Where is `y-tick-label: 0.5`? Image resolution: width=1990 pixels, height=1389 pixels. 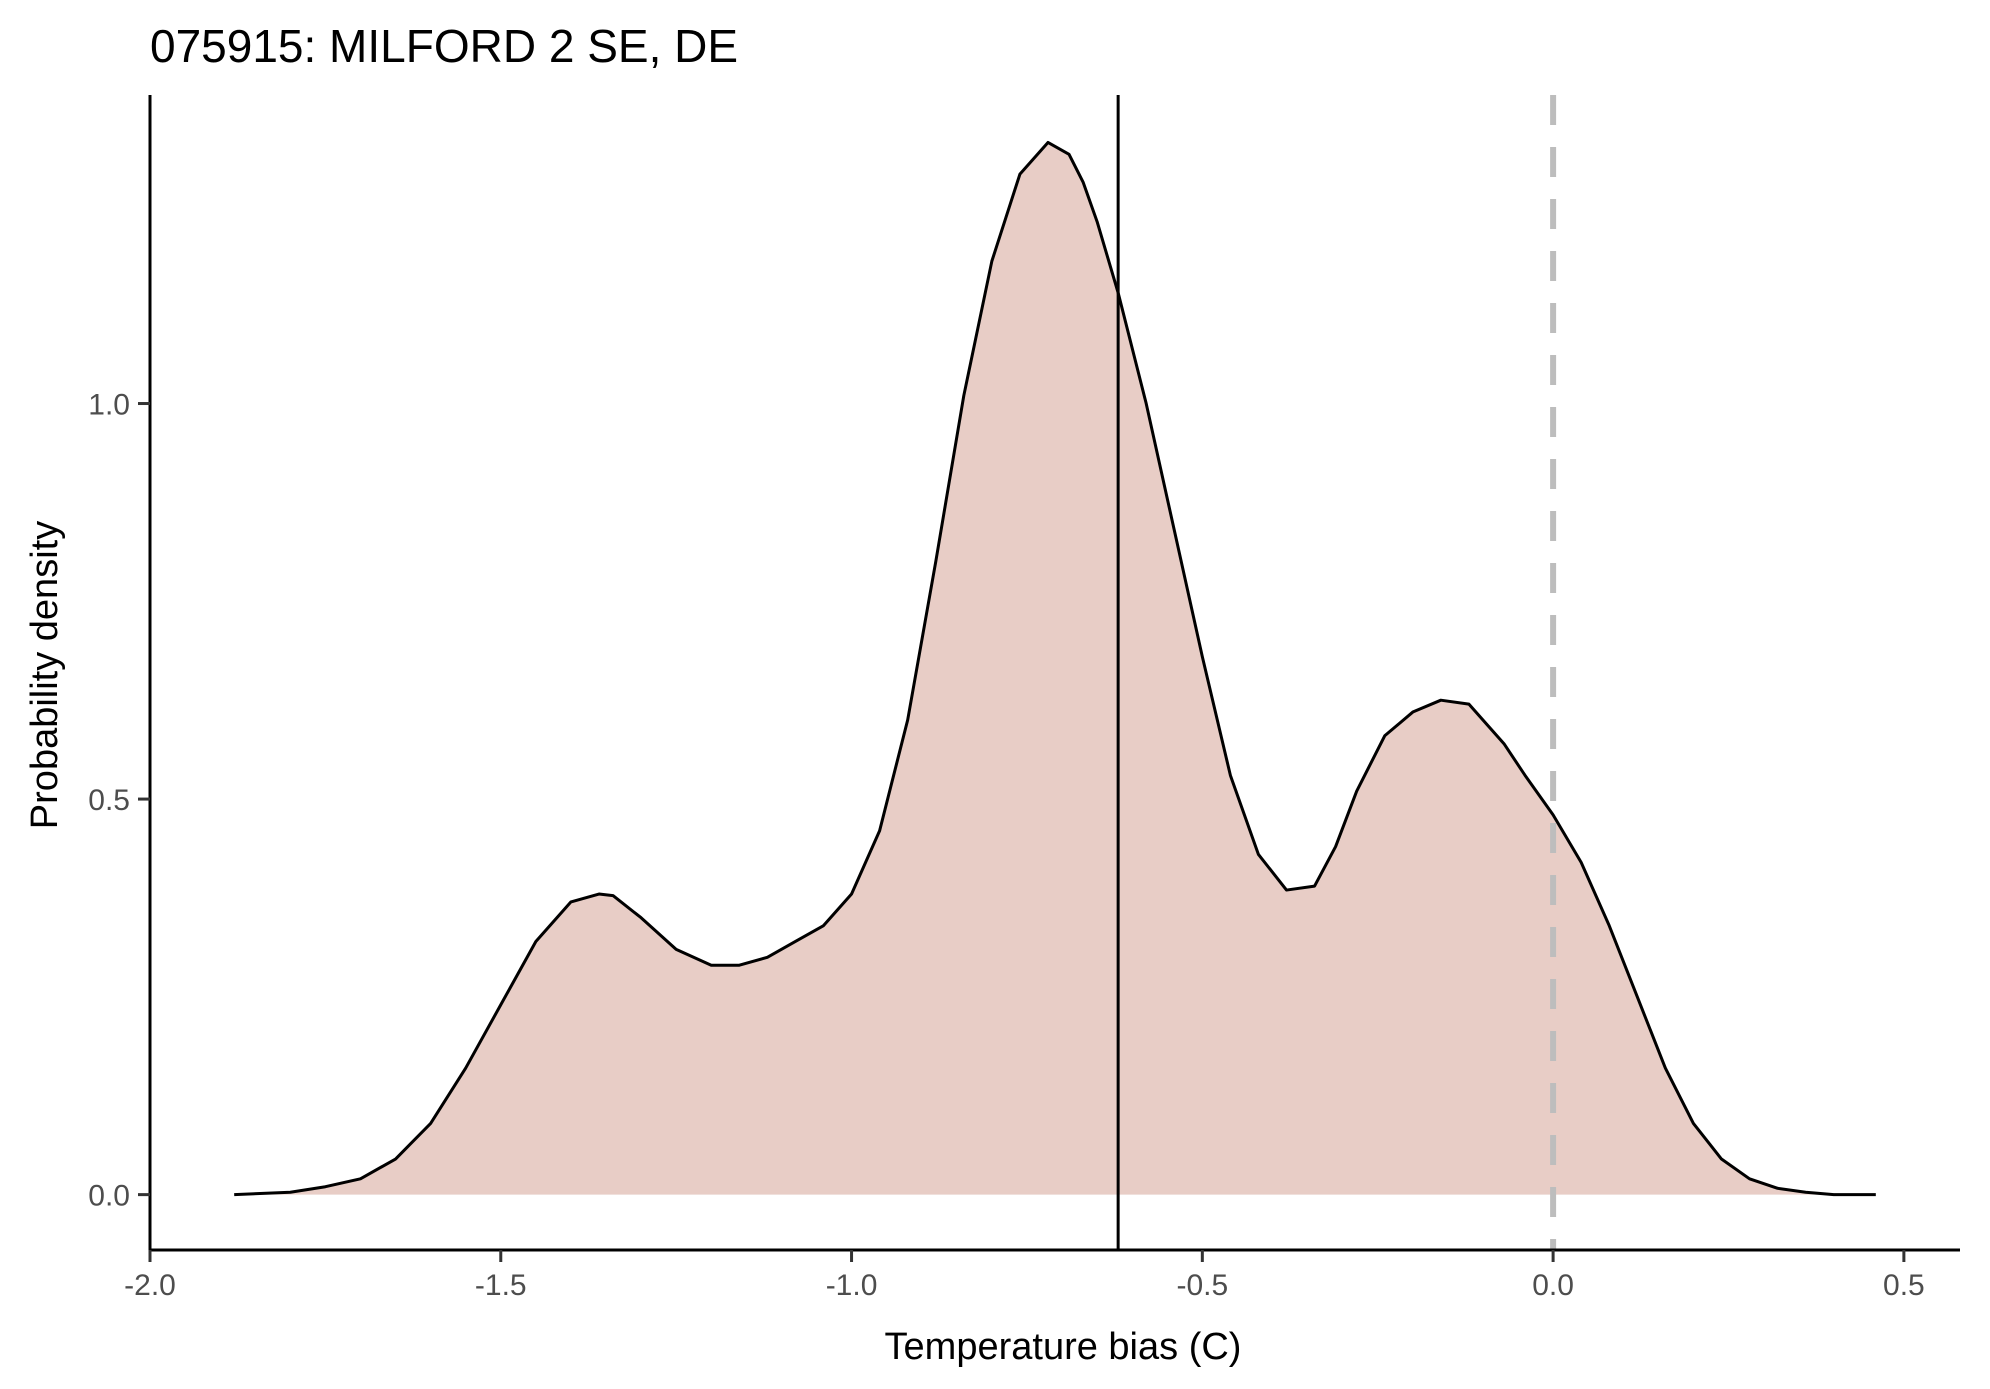 y-tick-label: 0.5 is located at coordinates (109, 800).